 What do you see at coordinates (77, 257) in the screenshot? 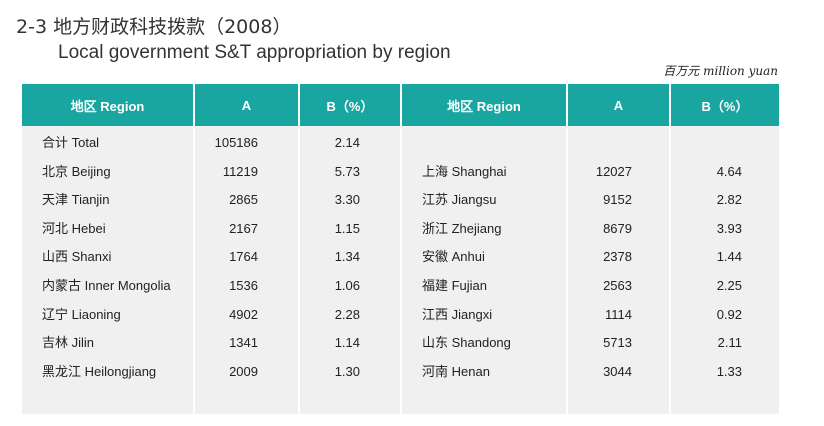
I see `table-cell-region: 山西 Shanxi` at bounding box center [77, 257].